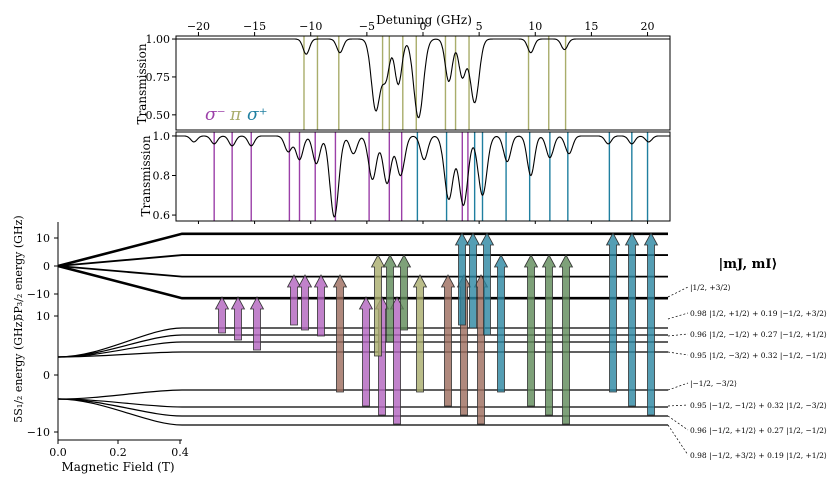 This screenshot has height=479, width=830. What do you see at coordinates (43, 316) in the screenshot?
I see `lower-y-tick-label: 10` at bounding box center [43, 316].